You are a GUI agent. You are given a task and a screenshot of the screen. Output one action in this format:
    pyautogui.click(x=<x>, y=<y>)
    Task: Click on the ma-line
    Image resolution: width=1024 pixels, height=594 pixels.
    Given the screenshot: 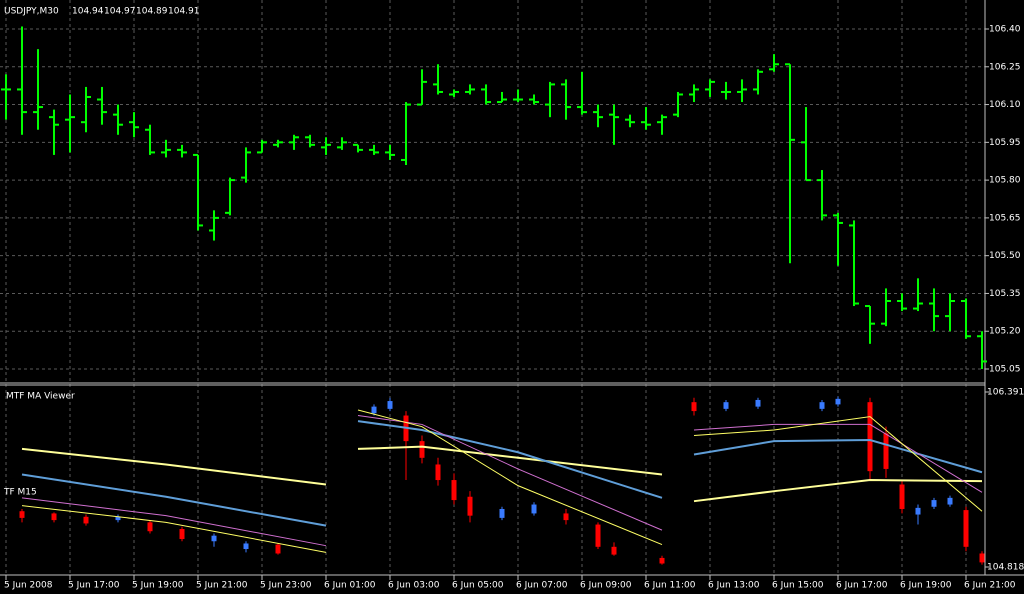 What is the action you would take?
    pyautogui.click(x=502, y=474)
    